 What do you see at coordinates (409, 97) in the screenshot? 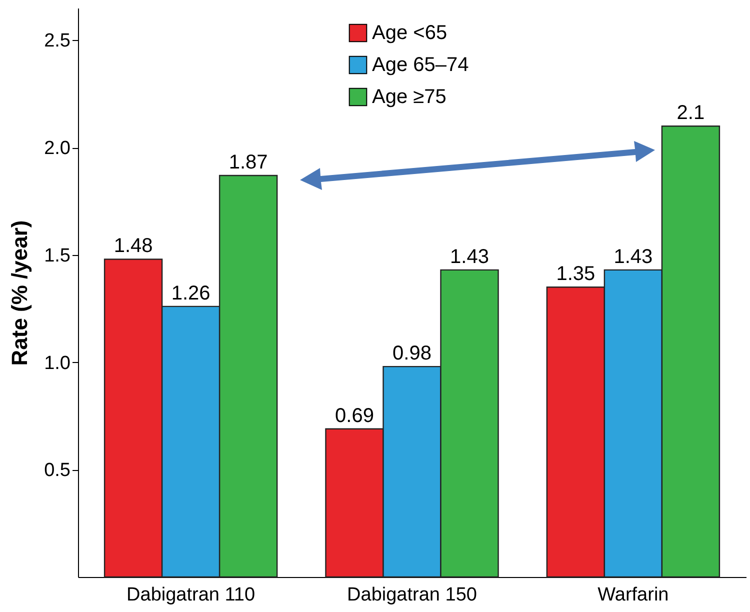
I see `legend-label: Age ≥75` at bounding box center [409, 97].